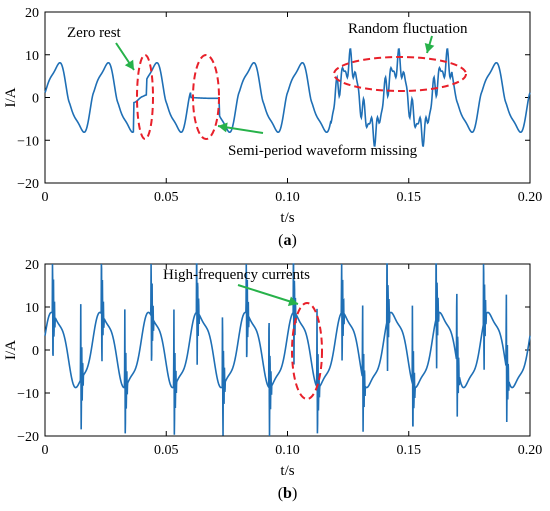 This screenshot has width=550, height=511. What do you see at coordinates (94, 33) in the screenshot?
I see `annotation-zero-rest: Zero rest` at bounding box center [94, 33].